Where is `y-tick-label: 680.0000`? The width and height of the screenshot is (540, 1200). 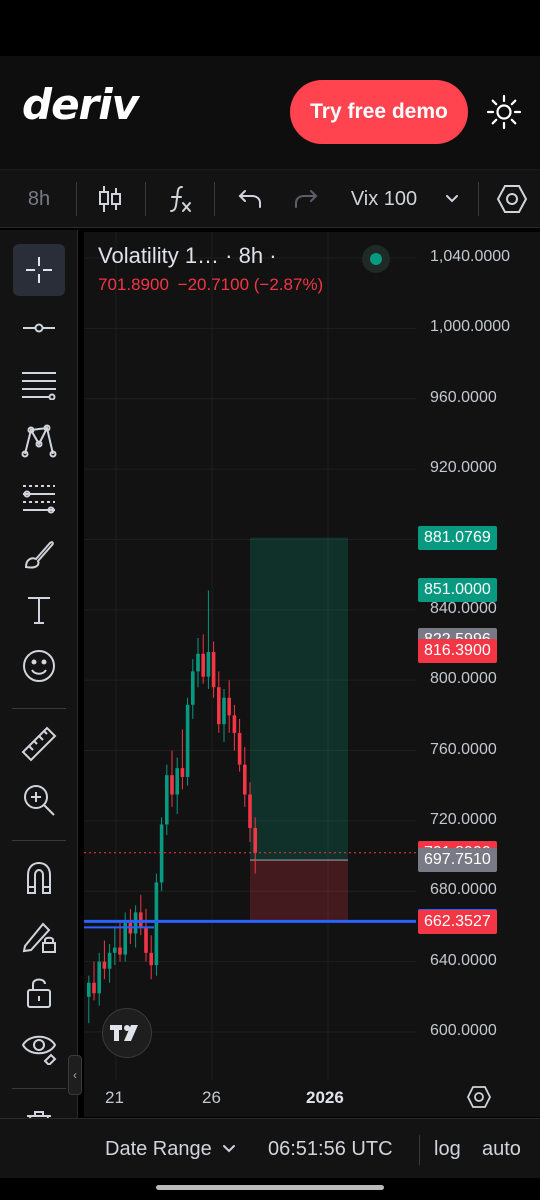 y-tick-label: 680.0000 is located at coordinates (463, 890).